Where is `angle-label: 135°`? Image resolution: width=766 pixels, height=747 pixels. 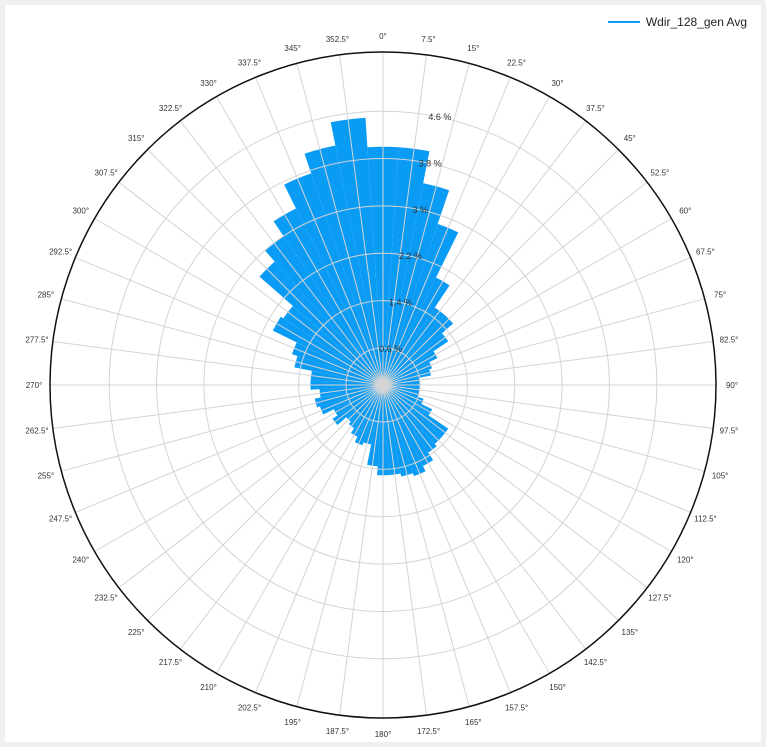
angle-label: 135° is located at coordinates (630, 632).